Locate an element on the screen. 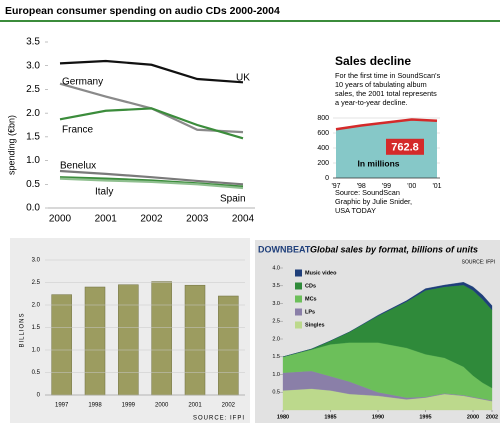  value-label: 762.8 is located at coordinates (405, 148).